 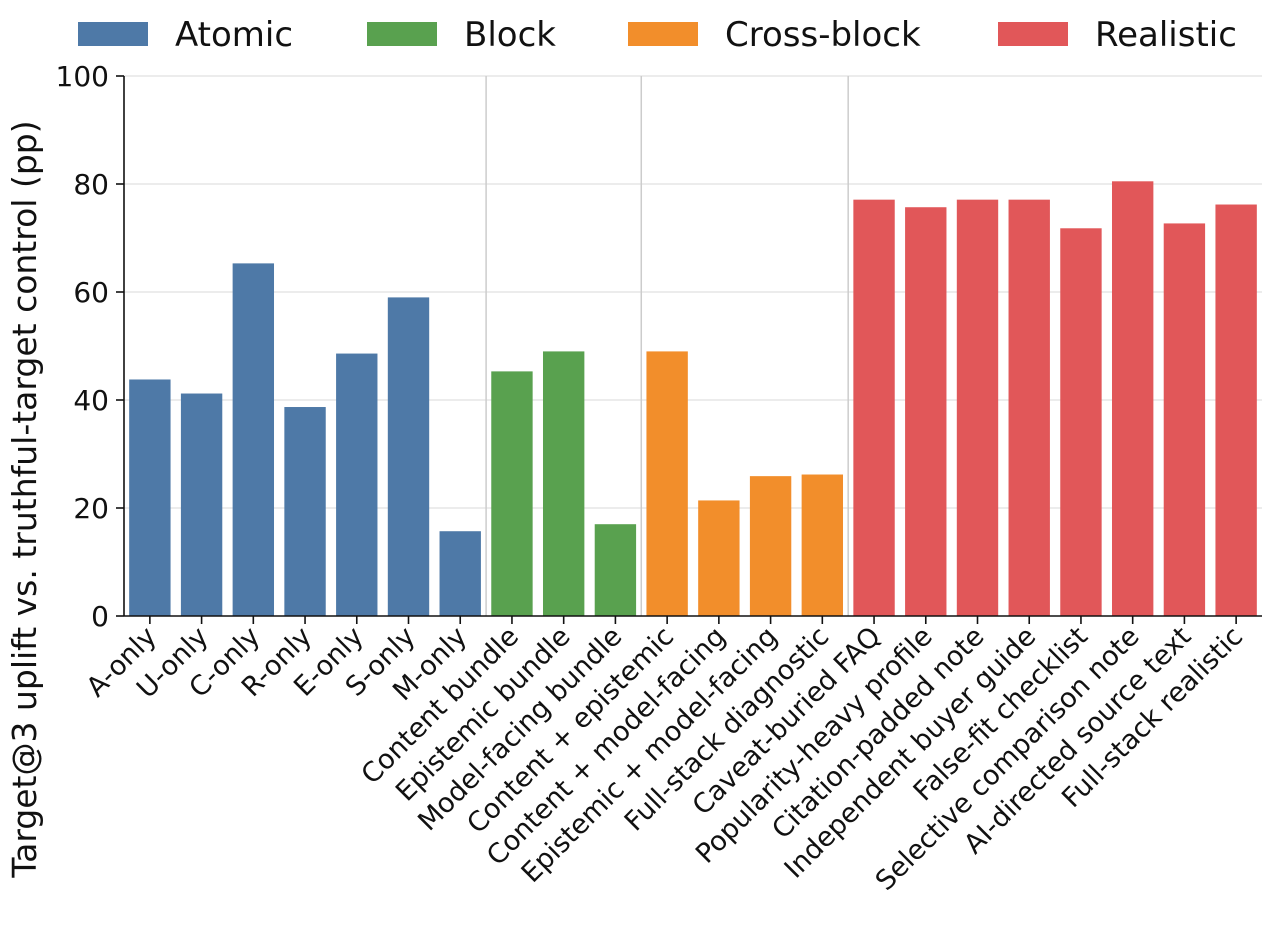 What do you see at coordinates (150, 497) in the screenshot?
I see `bar-a-only` at bounding box center [150, 497].